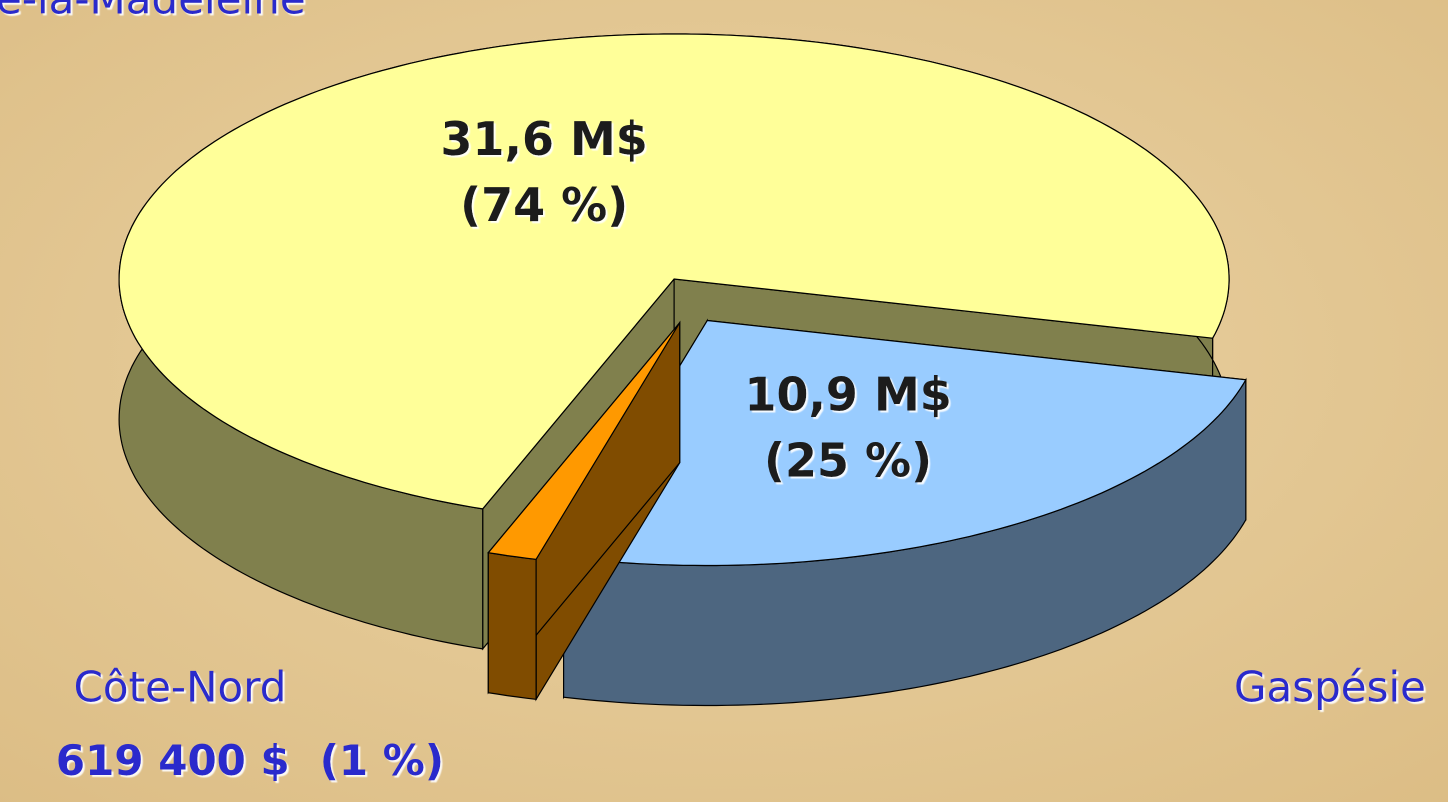 This screenshot has width=1448, height=802. Describe the element at coordinates (1330, 687) in the screenshot. I see `category-label: Gaspésie` at that location.